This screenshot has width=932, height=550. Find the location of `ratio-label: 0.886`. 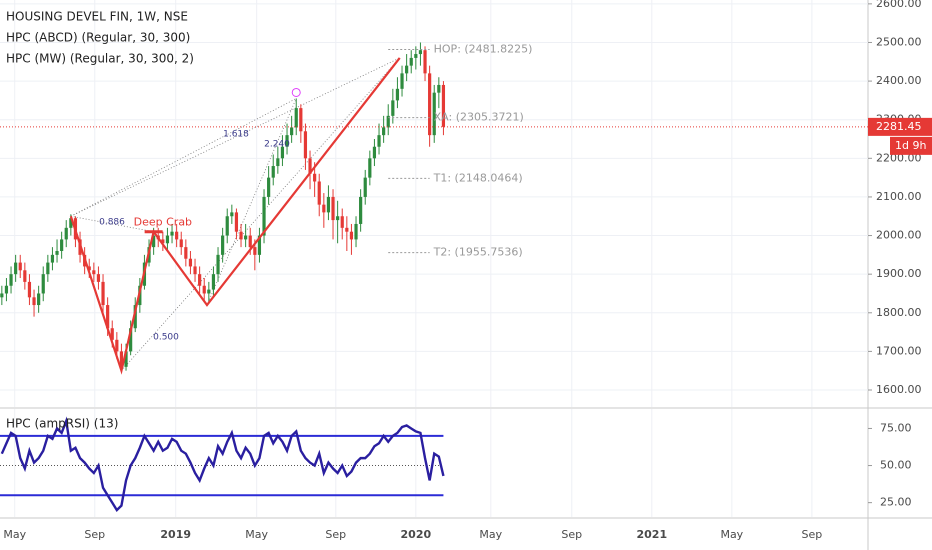

ratio-label: 0.886 is located at coordinates (112, 223).